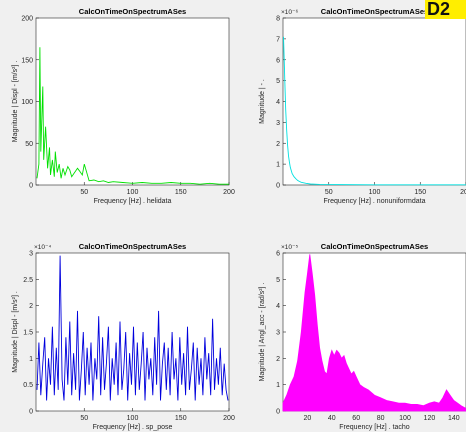 Image resolution: width=466 pixels, height=432 pixels. I want to click on y-tick-label: 2.5, so click(28, 280).